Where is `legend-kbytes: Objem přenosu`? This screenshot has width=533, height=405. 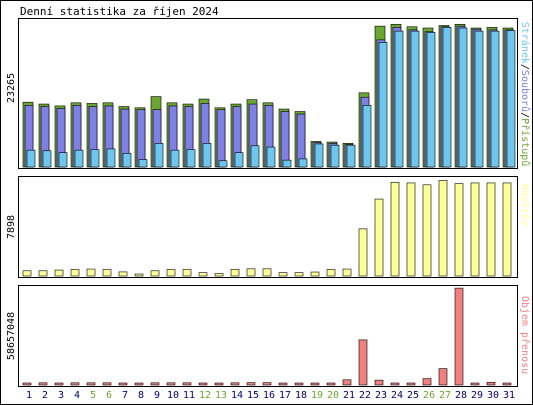
legend-kbytes: Objem přenosu is located at coordinates (525, 335).